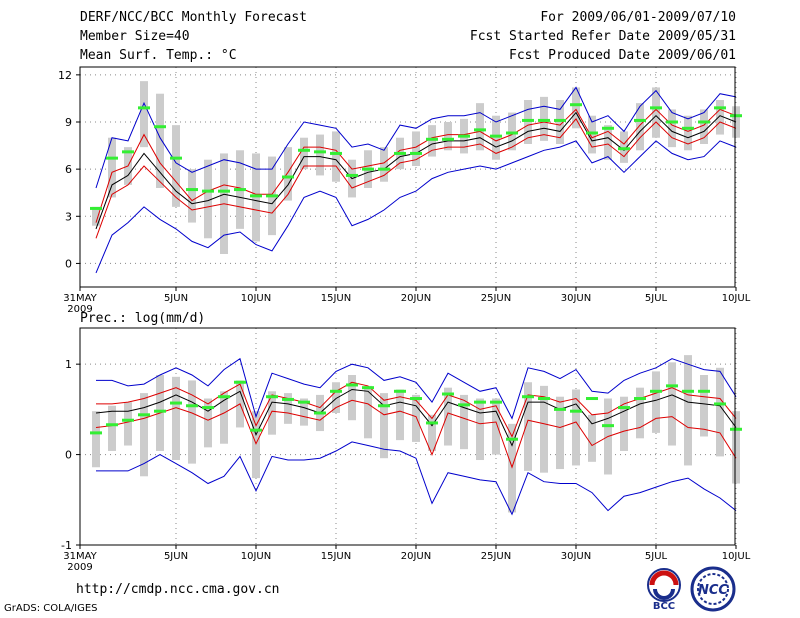 The image size is (800, 618). Describe the element at coordinates (68, 122) in the screenshot. I see `y-tick-label: 9` at that location.